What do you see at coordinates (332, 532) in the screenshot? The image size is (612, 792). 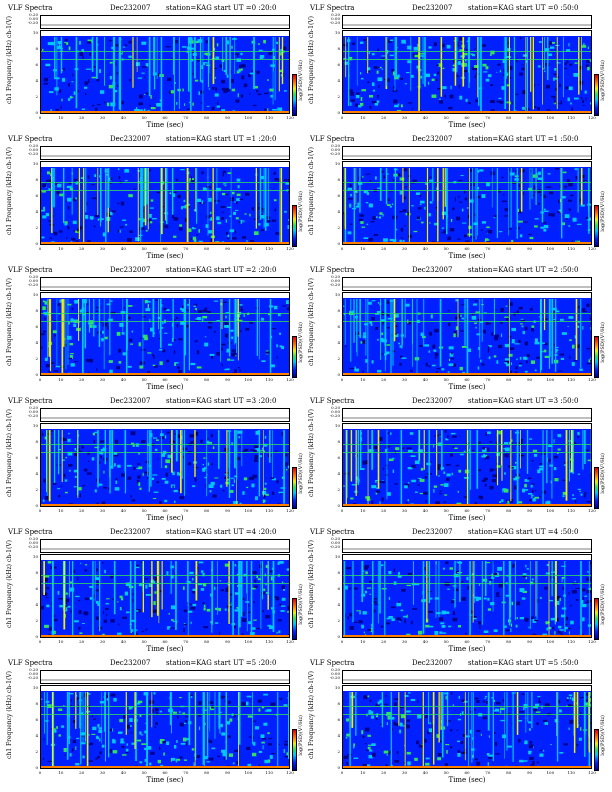 I see `header-title: VLF Spectra` at bounding box center [332, 532].